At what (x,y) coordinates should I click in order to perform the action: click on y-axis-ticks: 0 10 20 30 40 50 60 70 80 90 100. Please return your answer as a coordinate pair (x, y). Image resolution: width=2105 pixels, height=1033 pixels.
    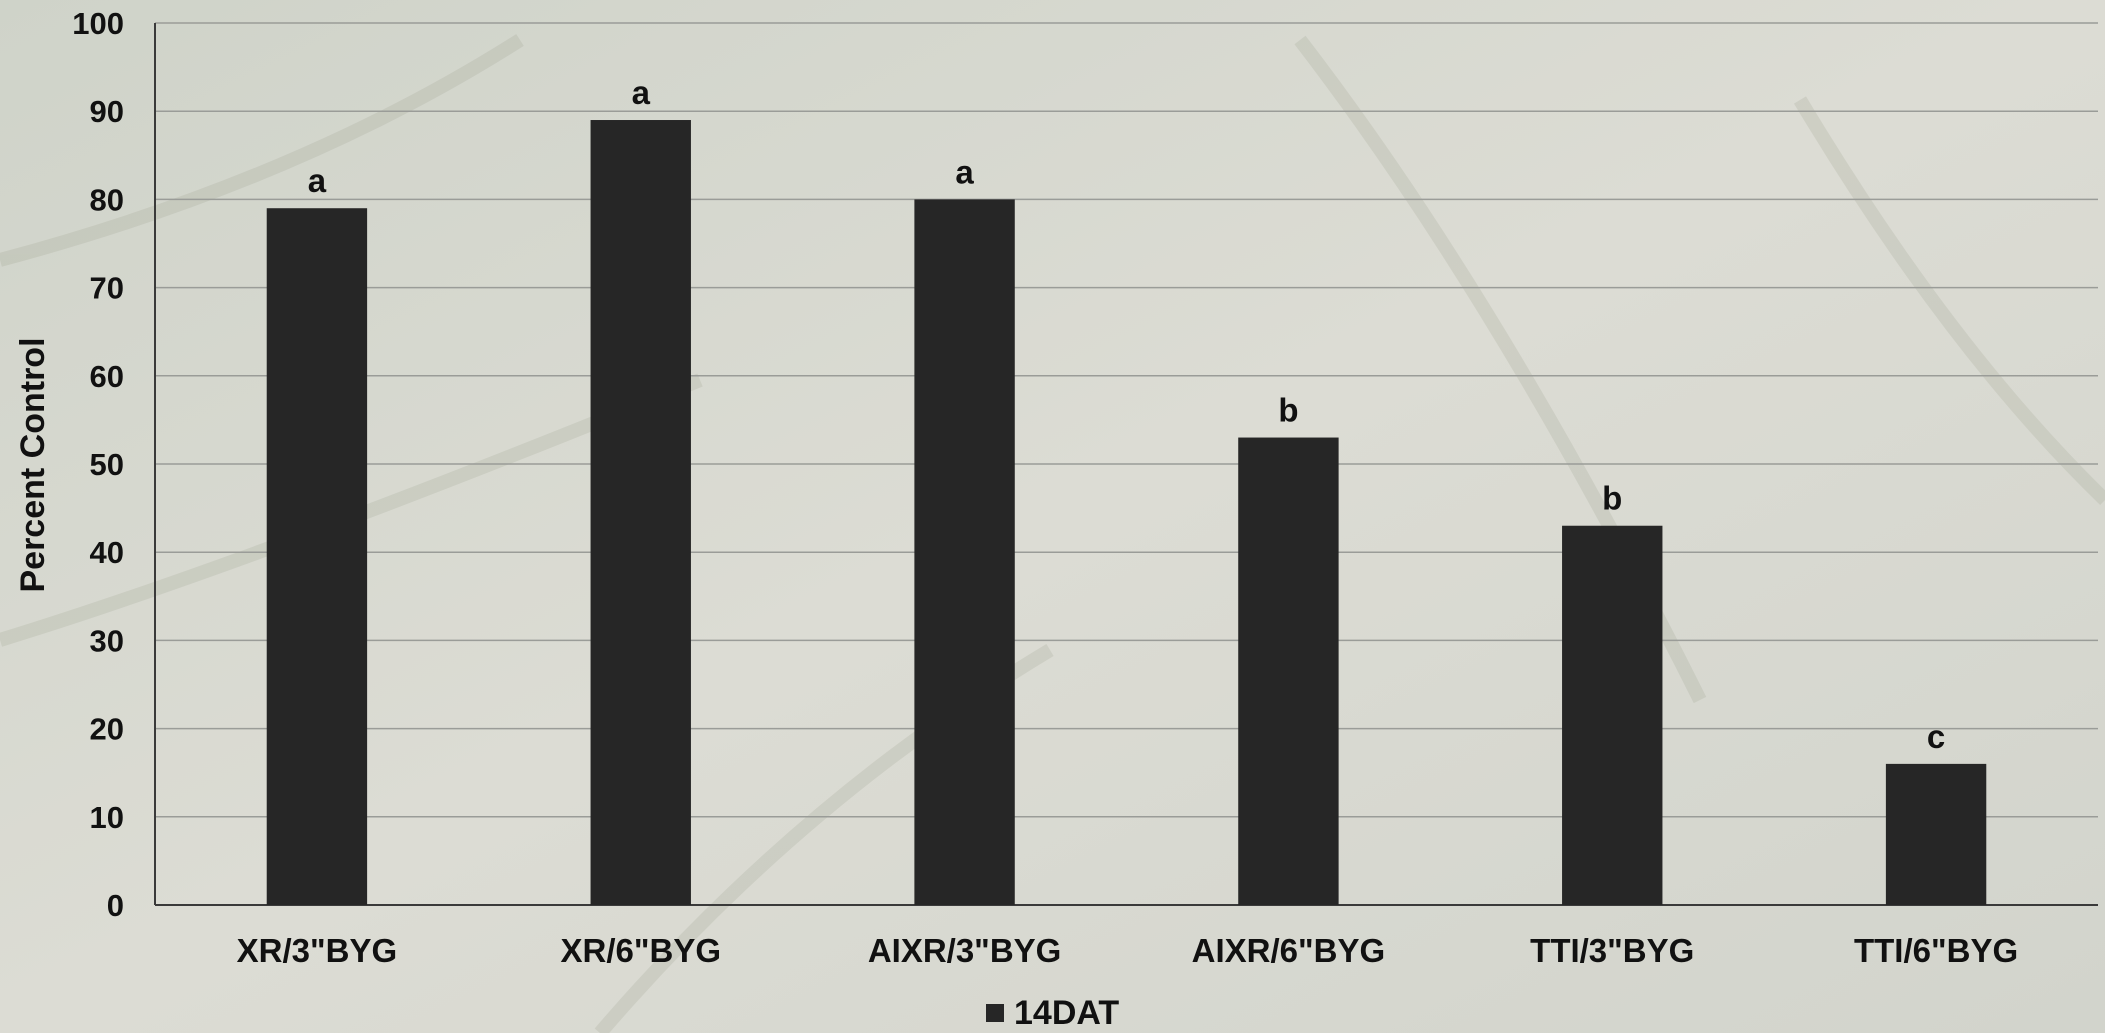
    Looking at the image, I should click on (98, 464).